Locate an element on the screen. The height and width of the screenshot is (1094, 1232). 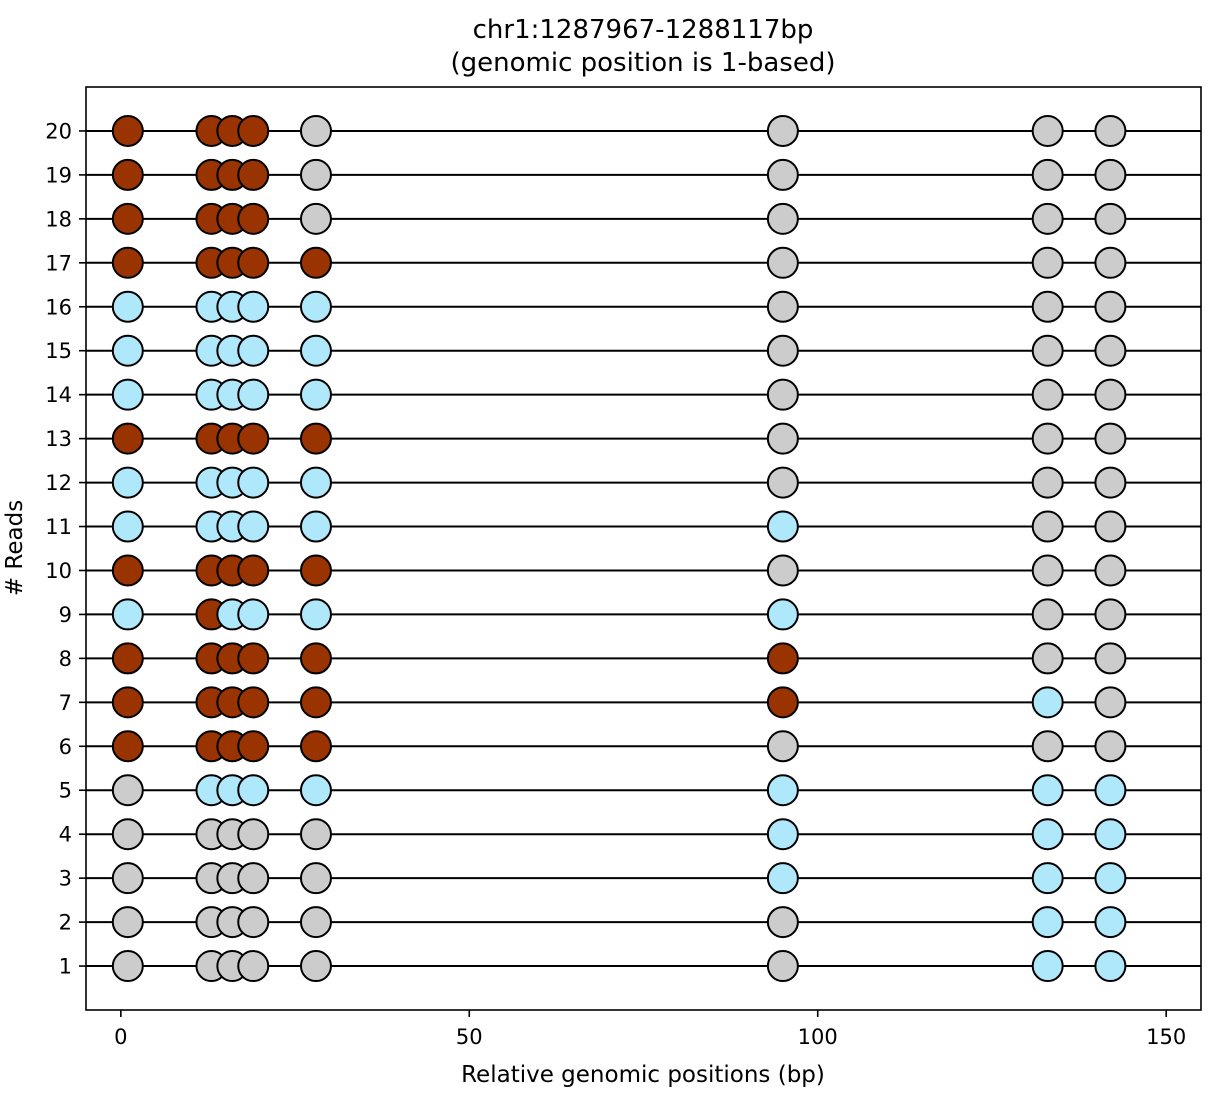
chart-title-line2: (genomic position is 1-based) is located at coordinates (643, 63).